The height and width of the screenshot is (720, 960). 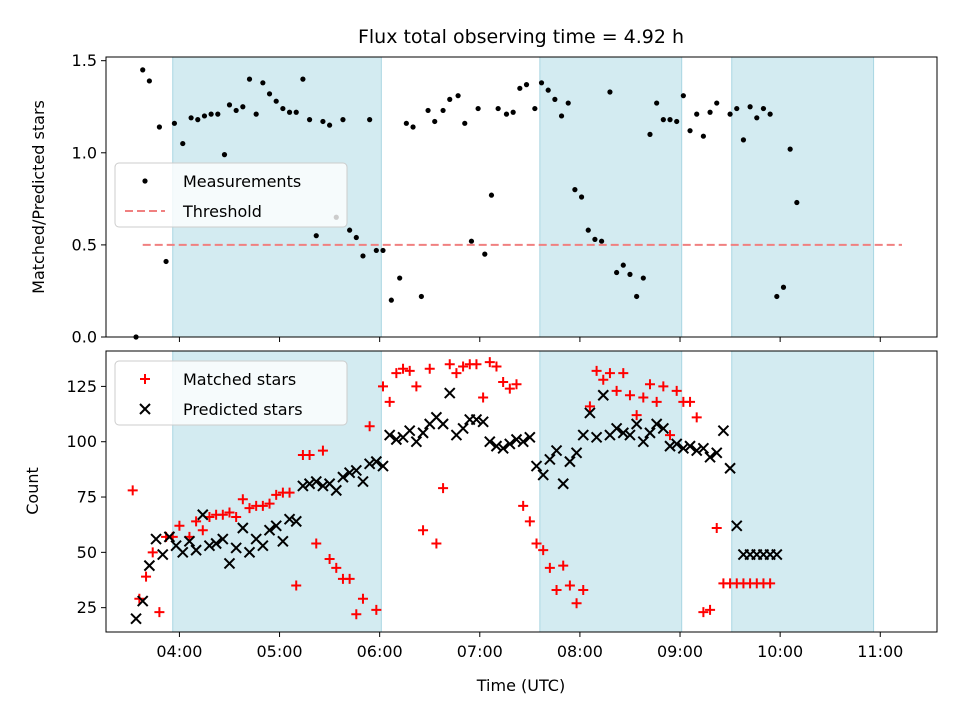 I want to click on x-tick-label: 06:00, so click(x=380, y=651).